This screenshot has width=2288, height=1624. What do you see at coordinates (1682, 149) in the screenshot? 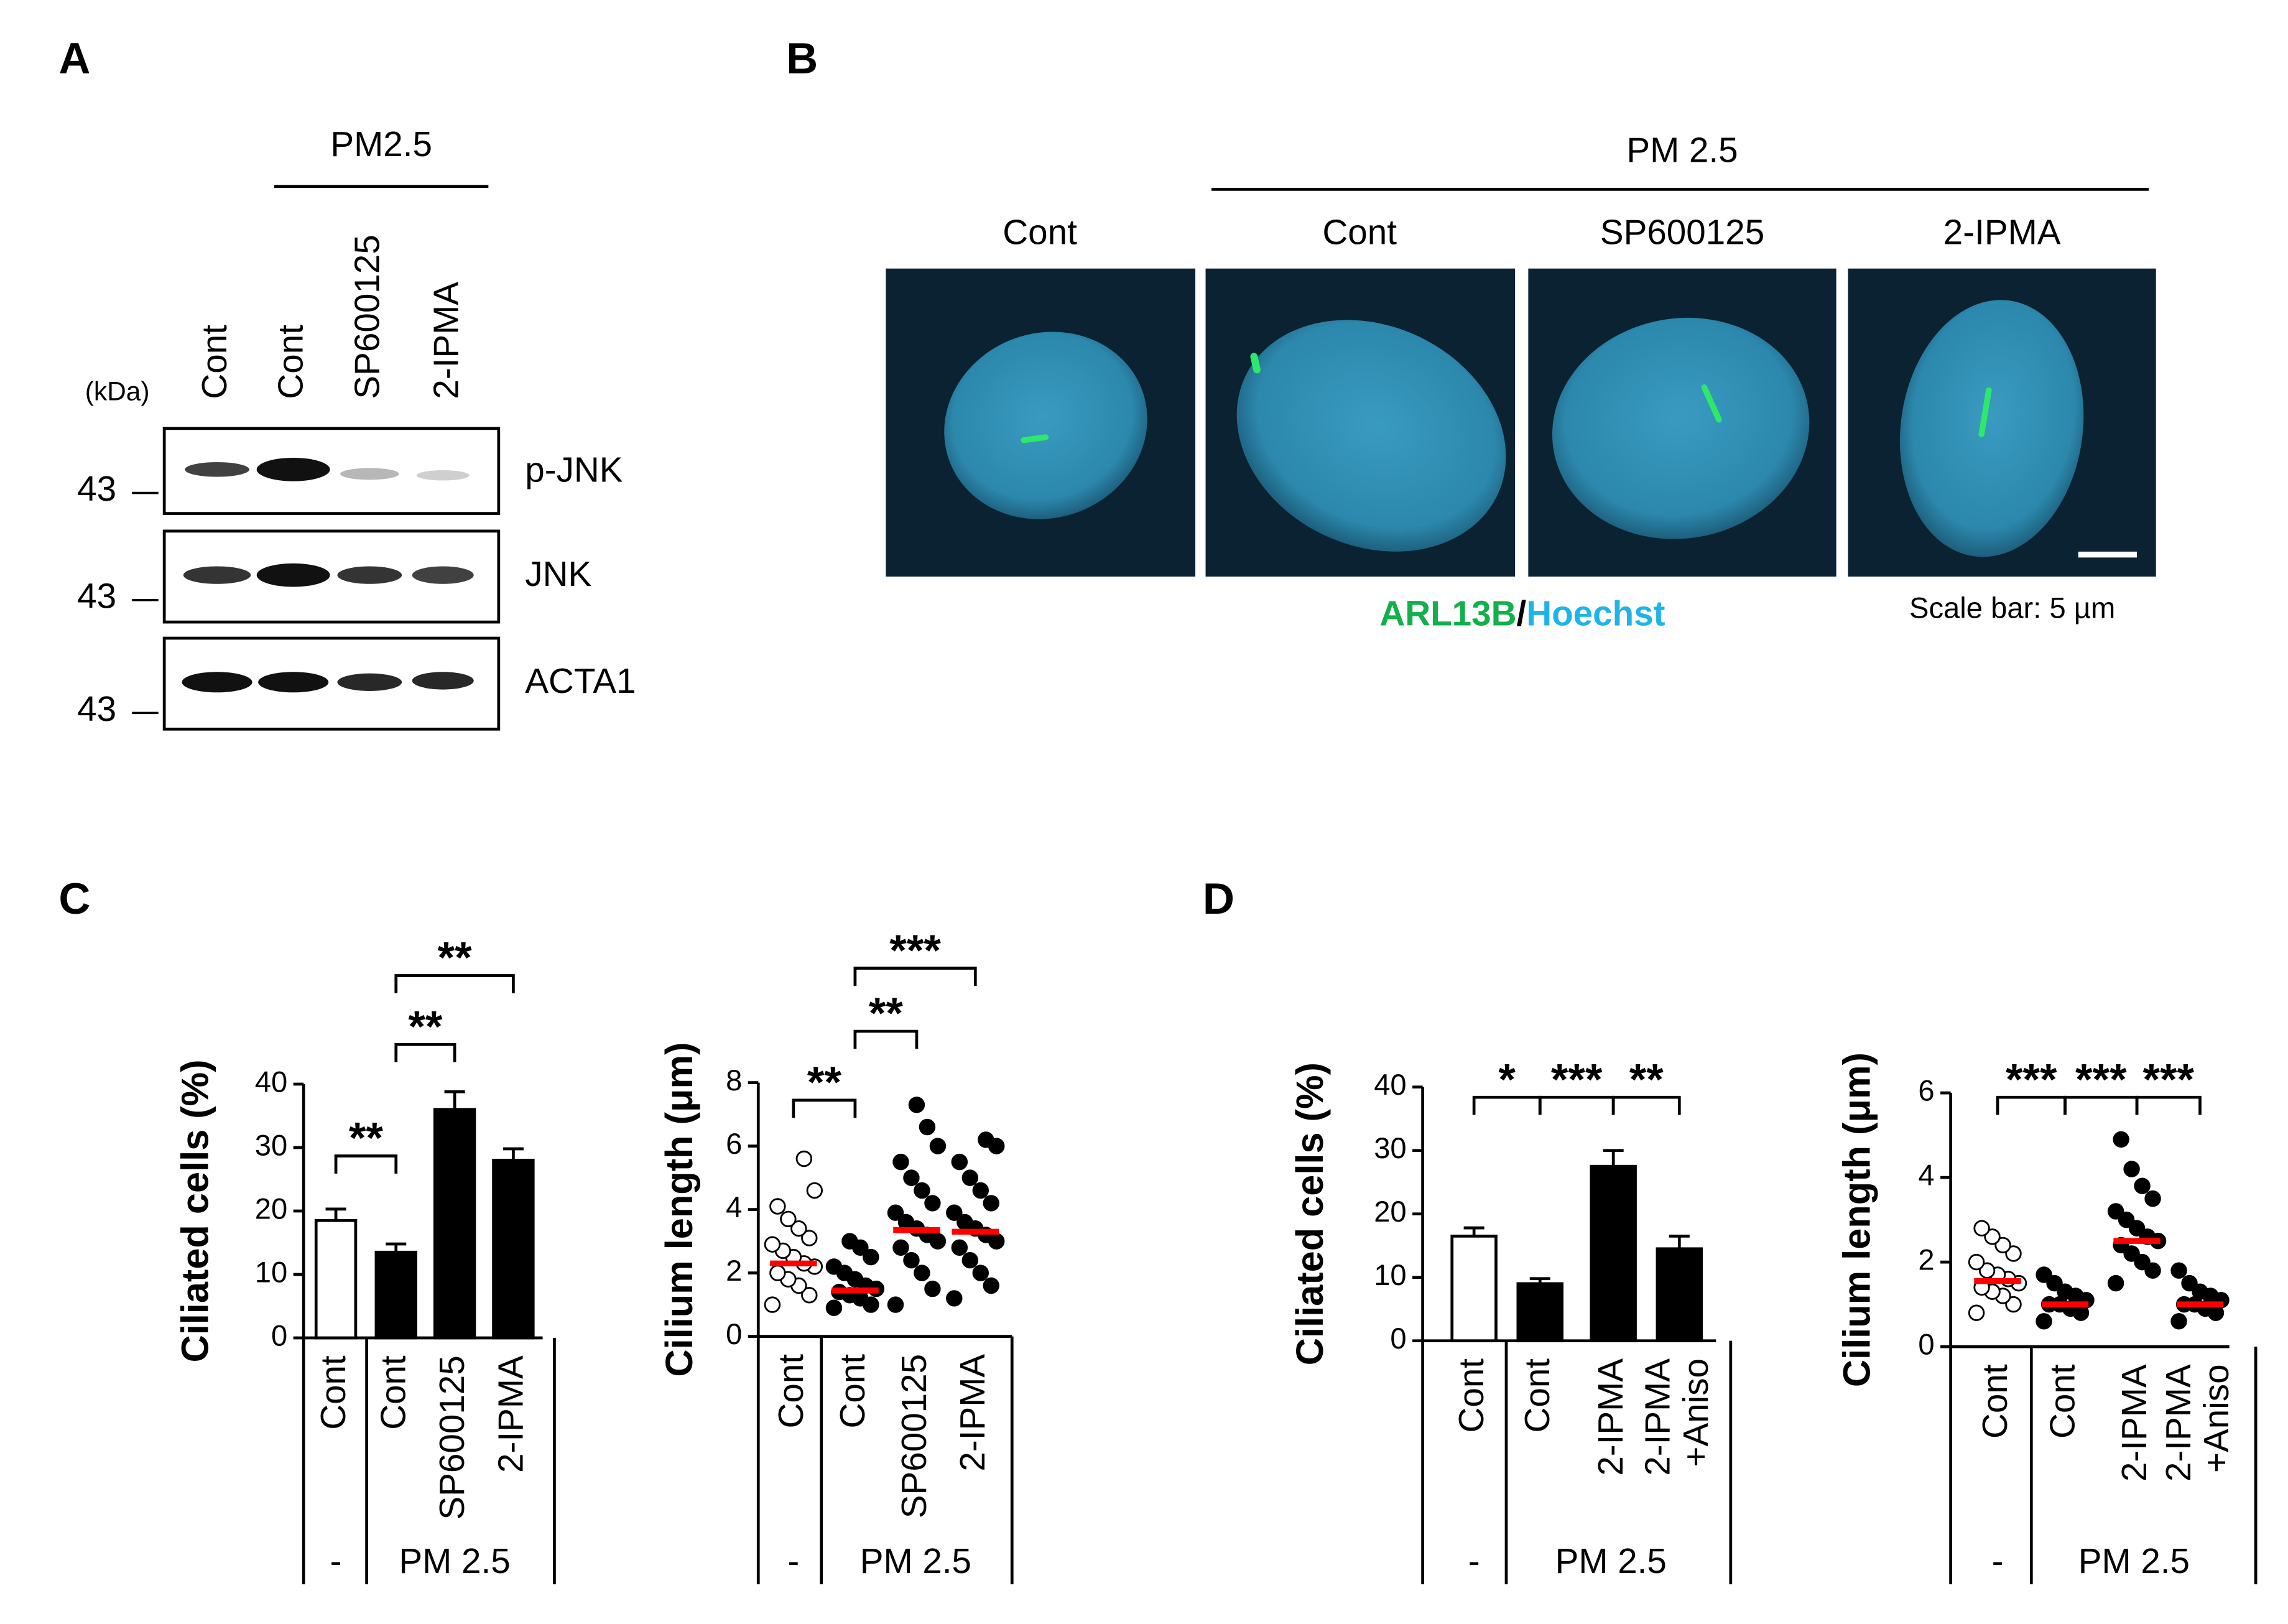
I see `image-header: PM 2.5` at bounding box center [1682, 149].